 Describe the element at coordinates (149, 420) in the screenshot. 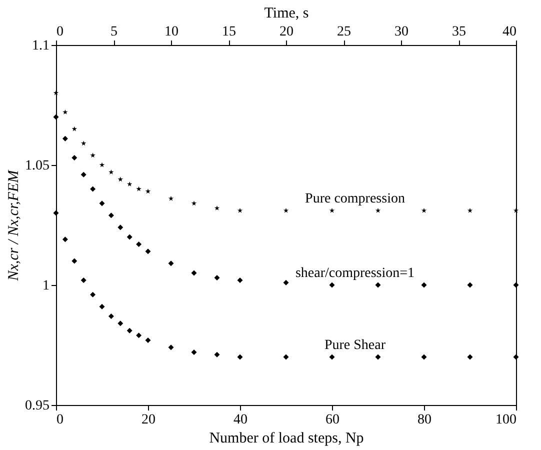

I see `x-tick-label: 20` at that location.